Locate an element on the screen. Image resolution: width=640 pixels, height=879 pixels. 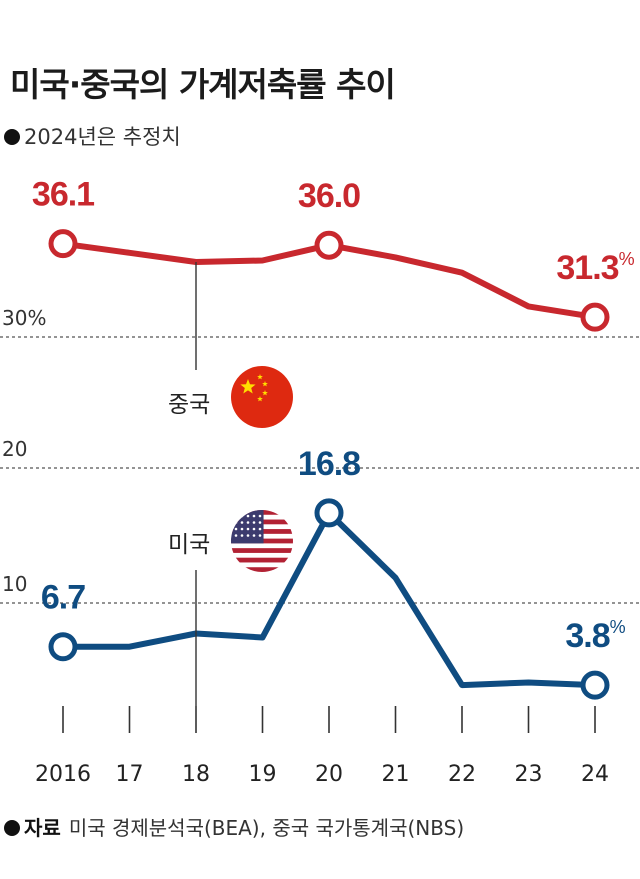
data-label-us: 6.7 is located at coordinates (63, 598).